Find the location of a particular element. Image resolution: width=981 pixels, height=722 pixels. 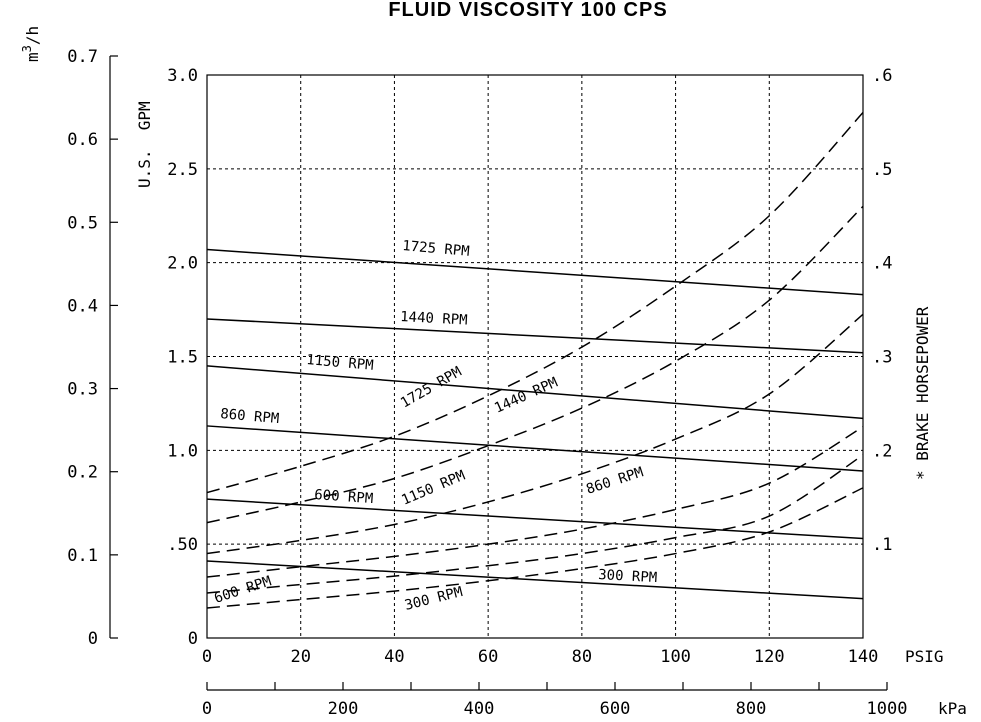

power-label-860-rpm: 860 RPM is located at coordinates (614, 480).